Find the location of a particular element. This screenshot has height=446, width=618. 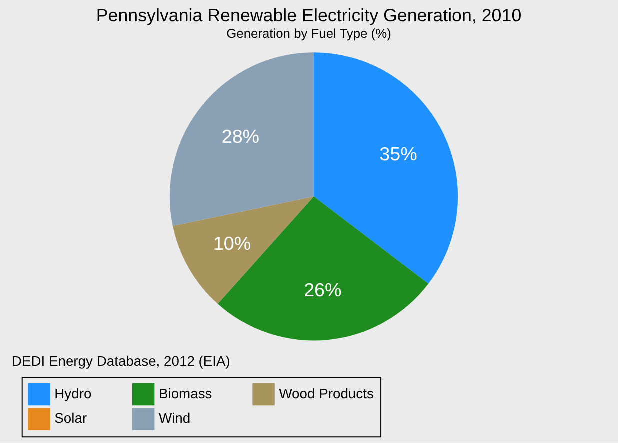

legend-label: Wind is located at coordinates (174, 418).